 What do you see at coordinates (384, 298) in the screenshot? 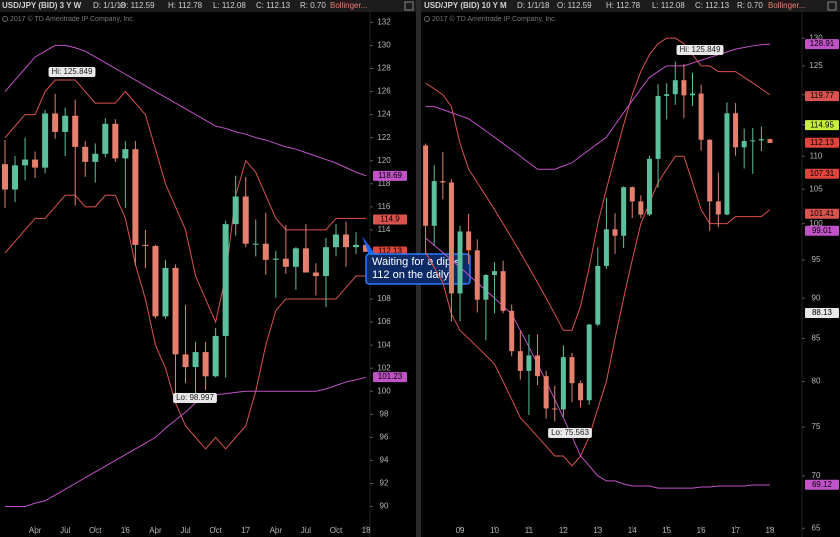
I see `y-tick-label: 108` at bounding box center [384, 298].